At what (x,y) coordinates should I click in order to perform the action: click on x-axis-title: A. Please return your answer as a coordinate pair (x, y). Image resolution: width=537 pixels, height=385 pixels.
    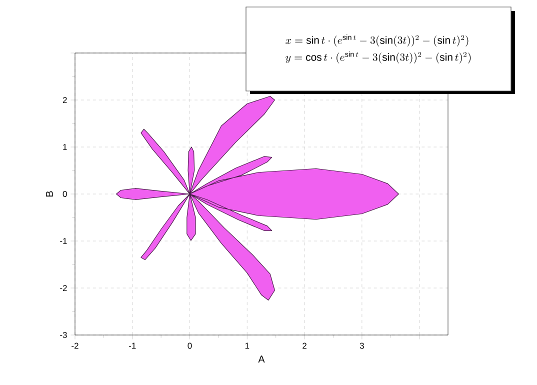
    Looking at the image, I should click on (261, 359).